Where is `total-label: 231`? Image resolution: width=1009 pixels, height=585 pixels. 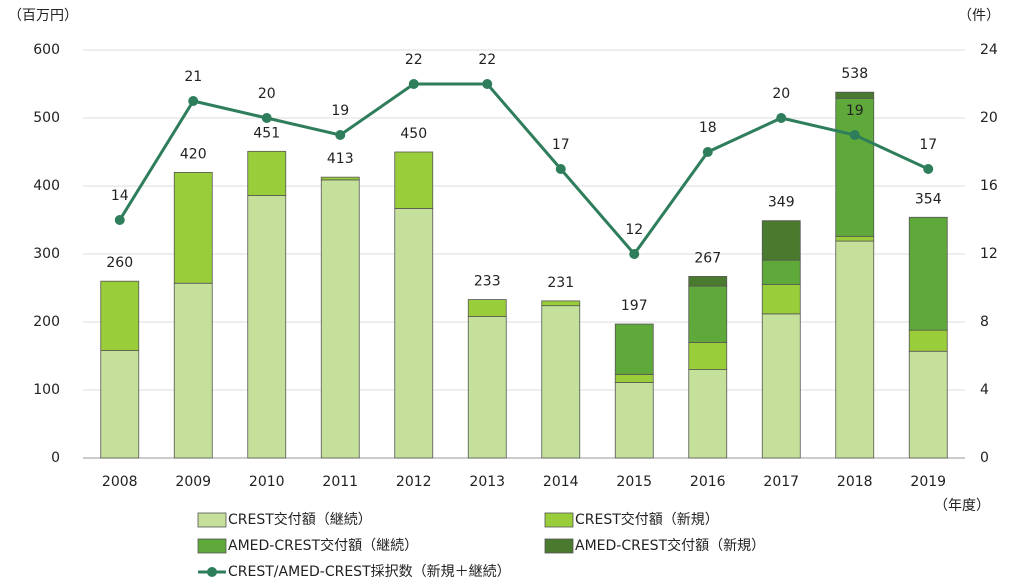 total-label: 231 is located at coordinates (560, 283).